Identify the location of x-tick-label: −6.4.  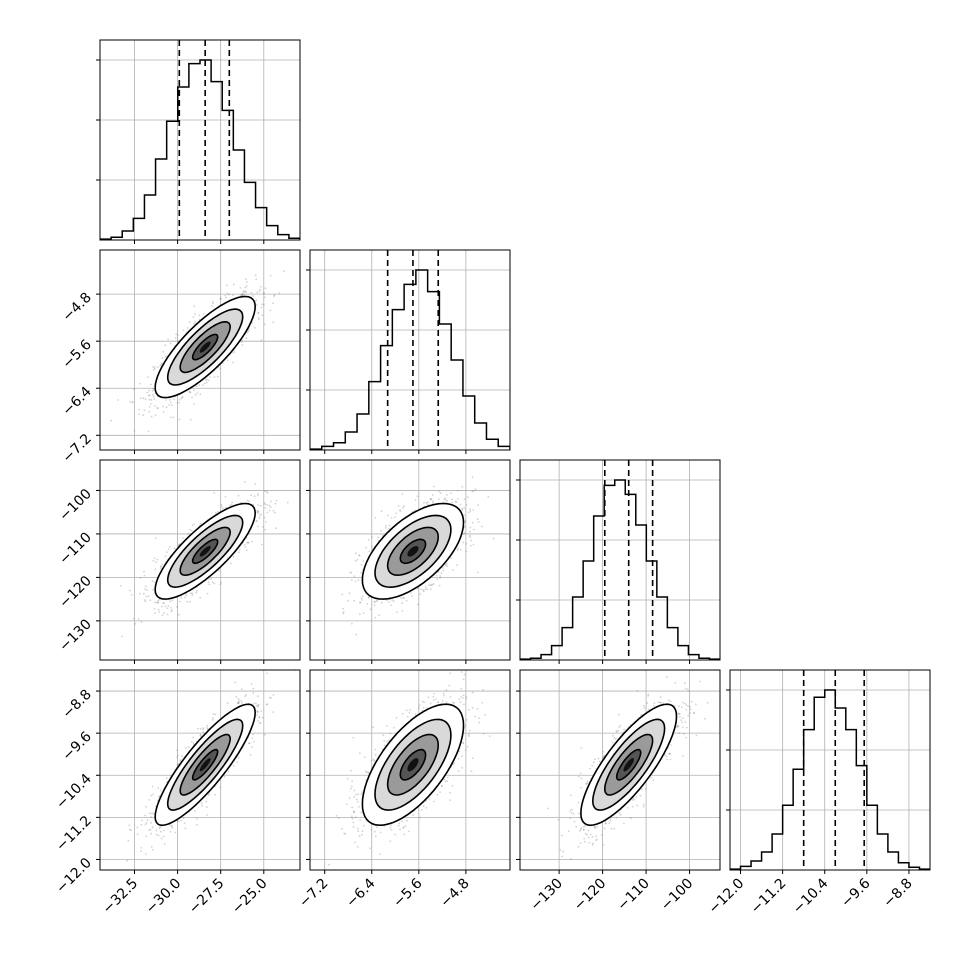
(360, 892).